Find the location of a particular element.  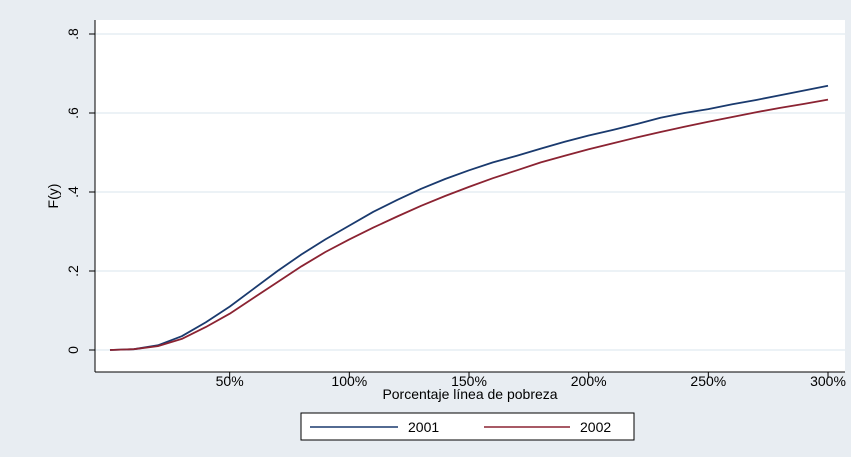

x-tick-label-5: 300% is located at coordinates (828, 381).